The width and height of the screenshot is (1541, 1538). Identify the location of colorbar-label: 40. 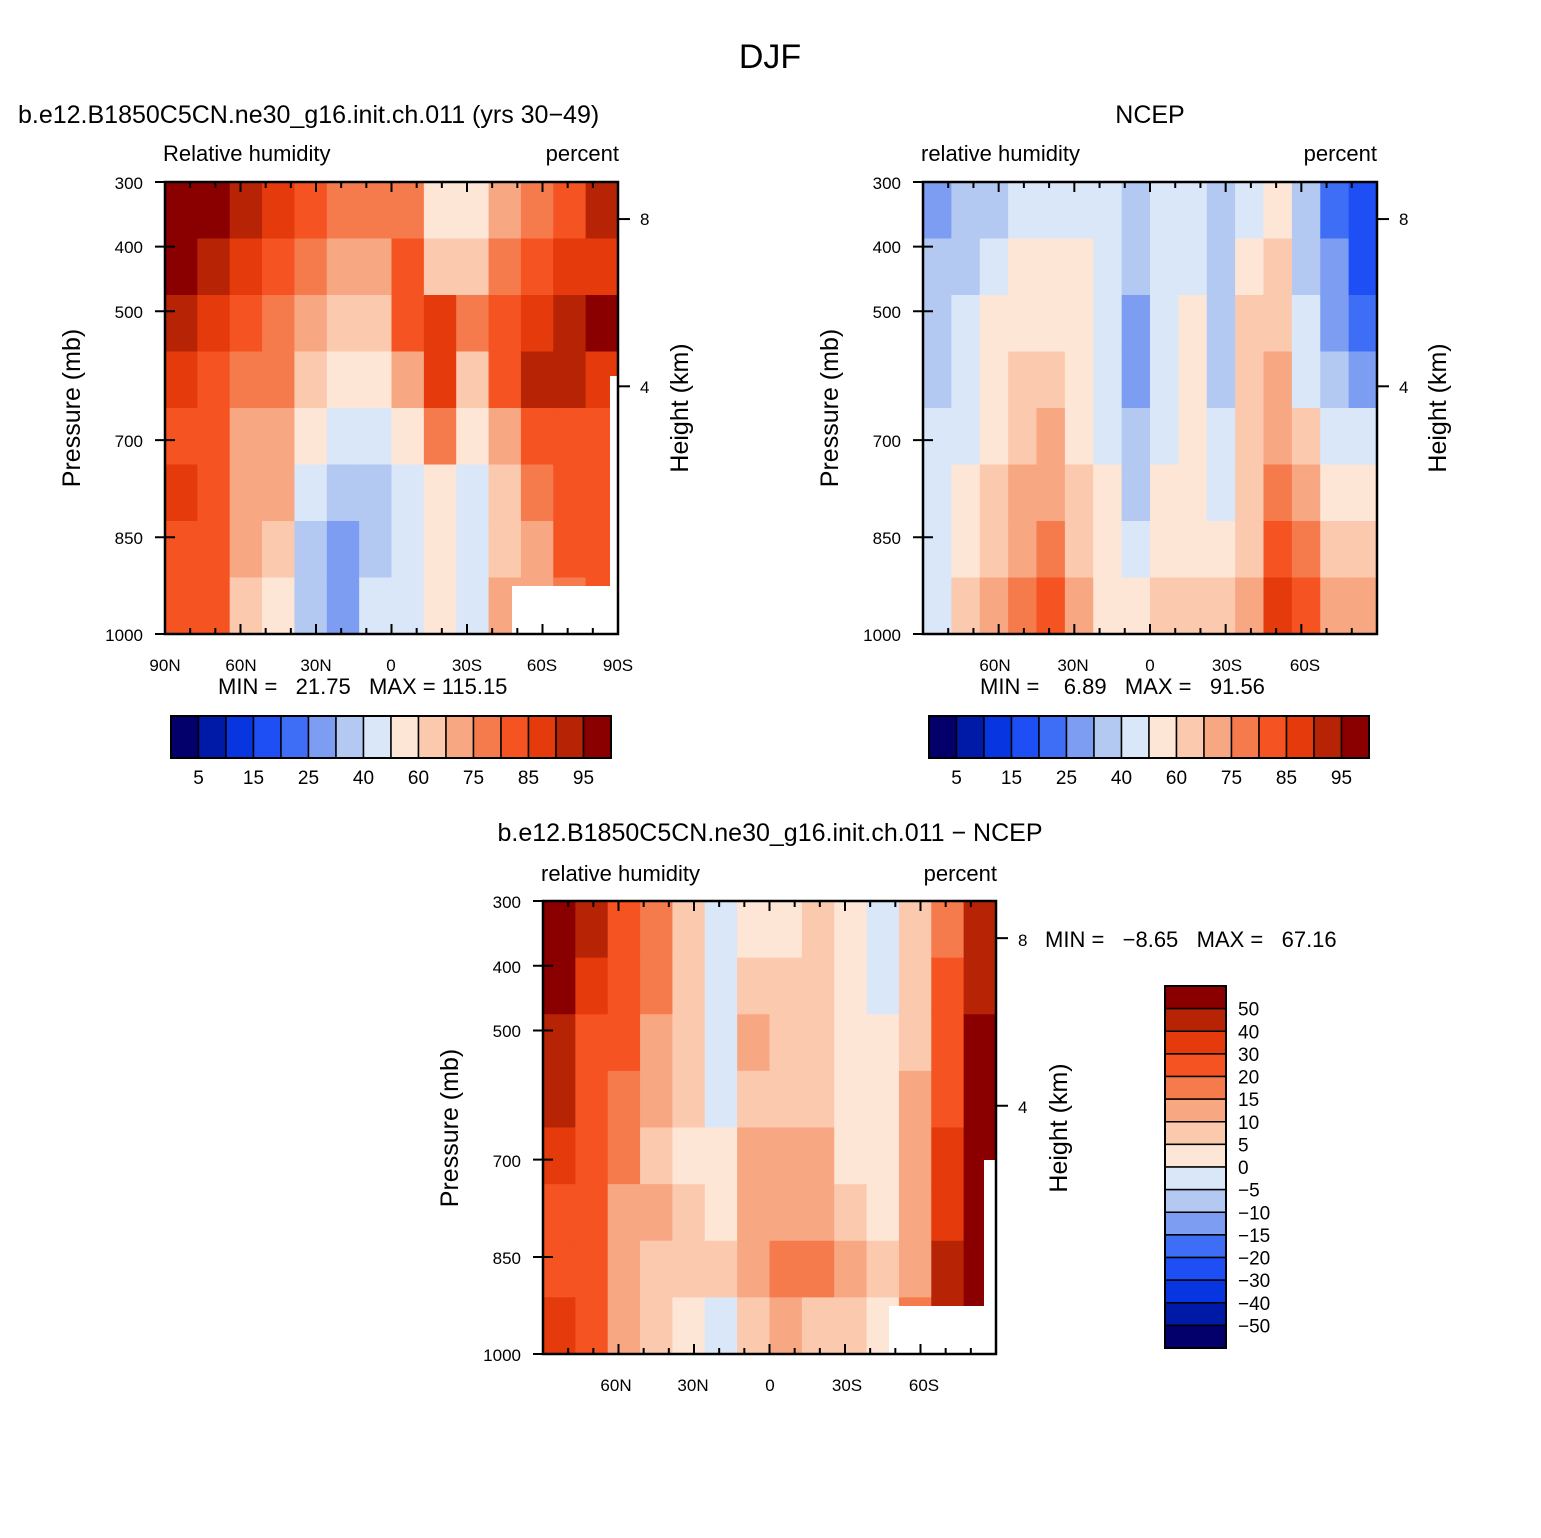
(363, 778).